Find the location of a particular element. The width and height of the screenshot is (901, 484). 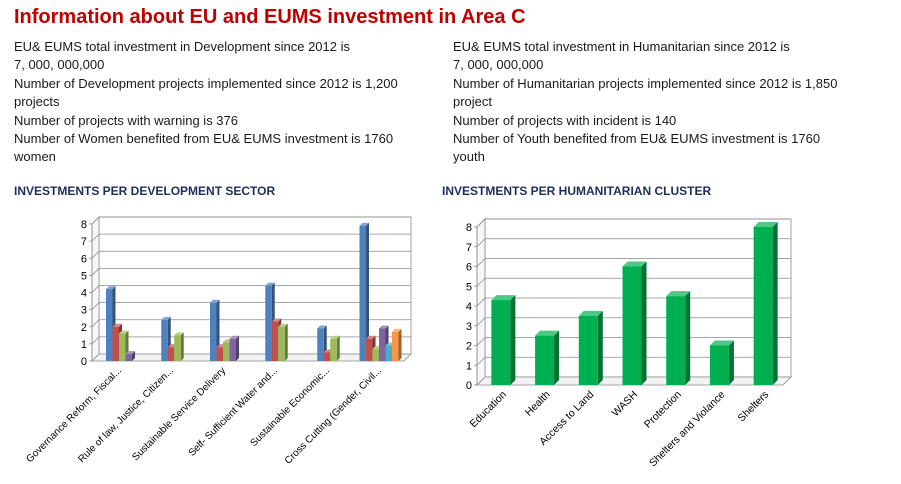

info-line: youth is located at coordinates (469, 157).